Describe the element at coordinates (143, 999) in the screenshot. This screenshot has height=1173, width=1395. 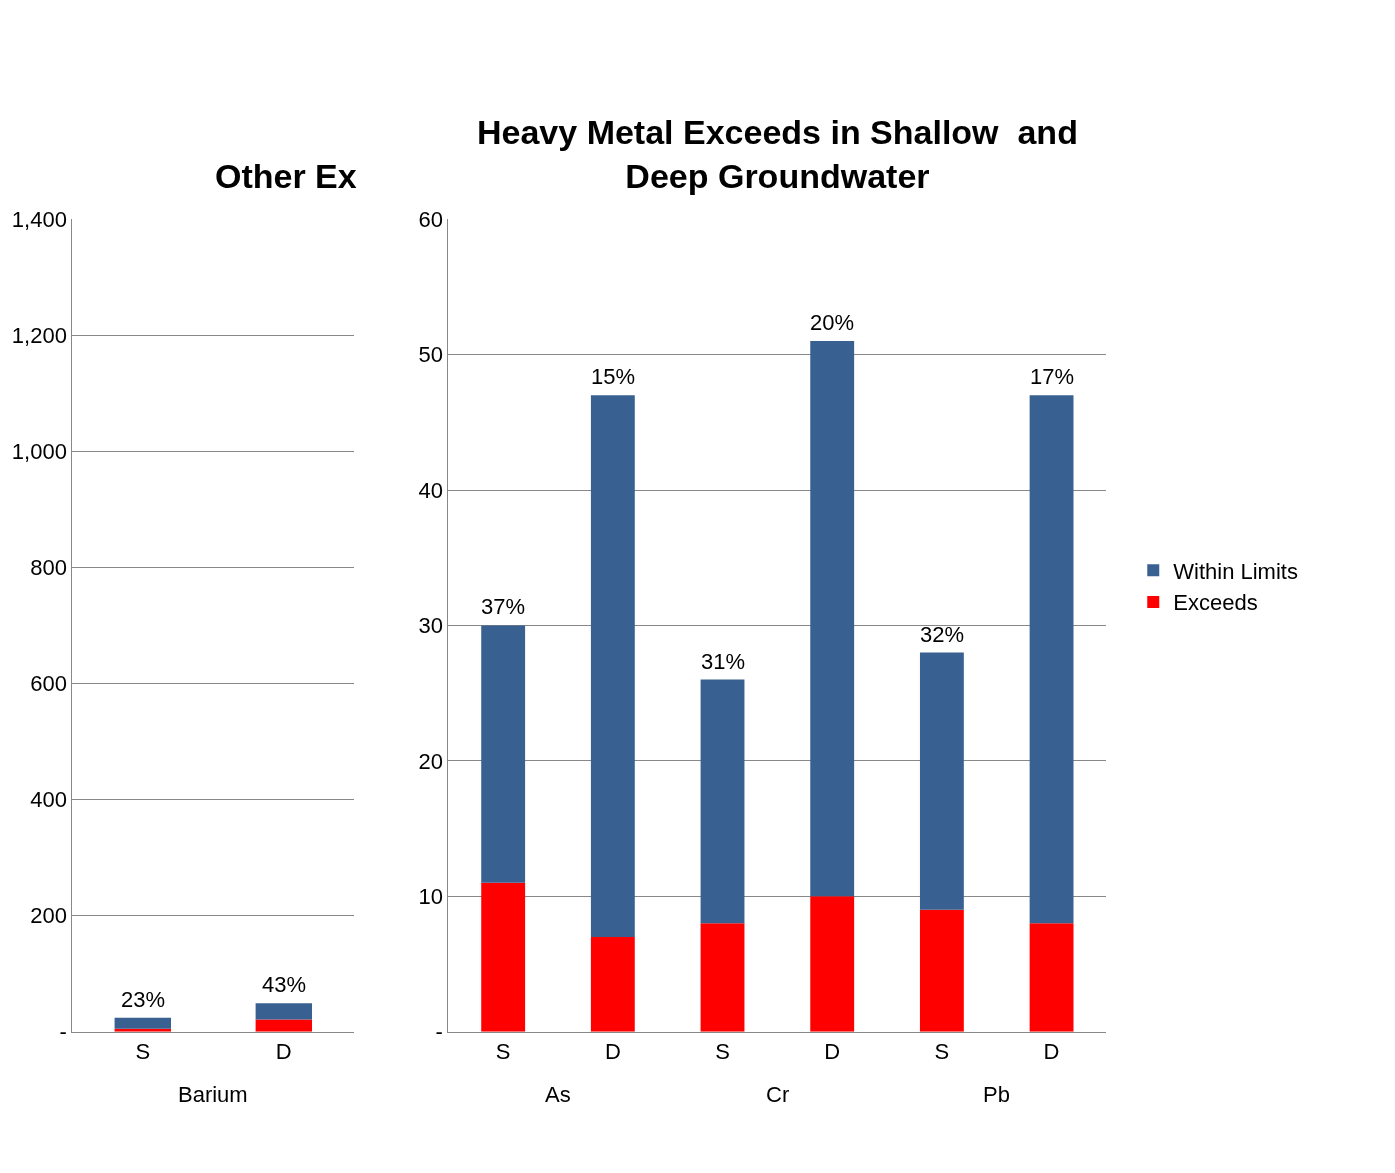
I see `annotation: 23%` at that location.